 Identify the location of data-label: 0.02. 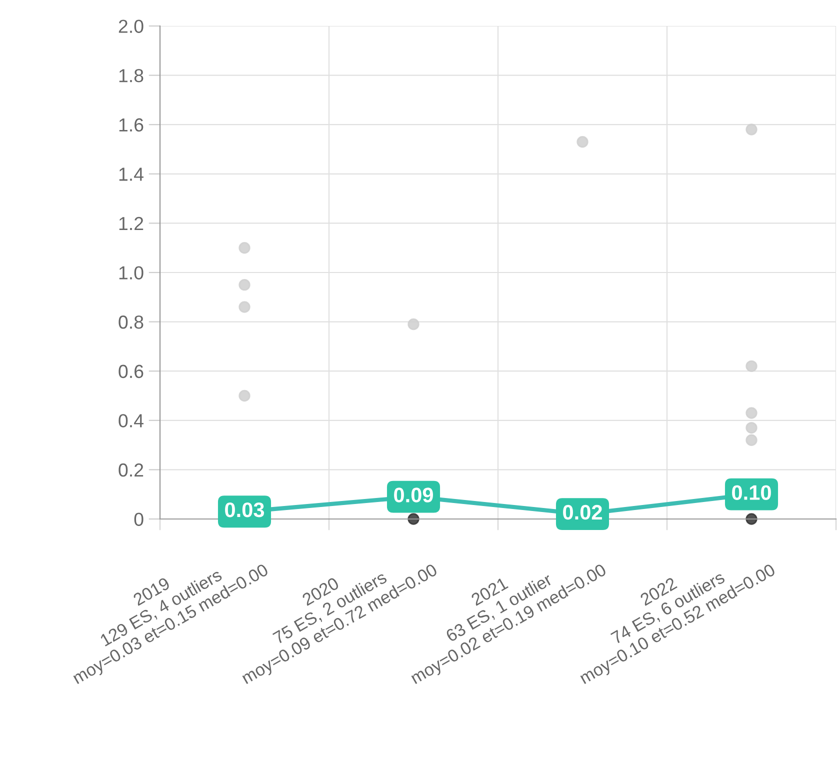
(582, 512).